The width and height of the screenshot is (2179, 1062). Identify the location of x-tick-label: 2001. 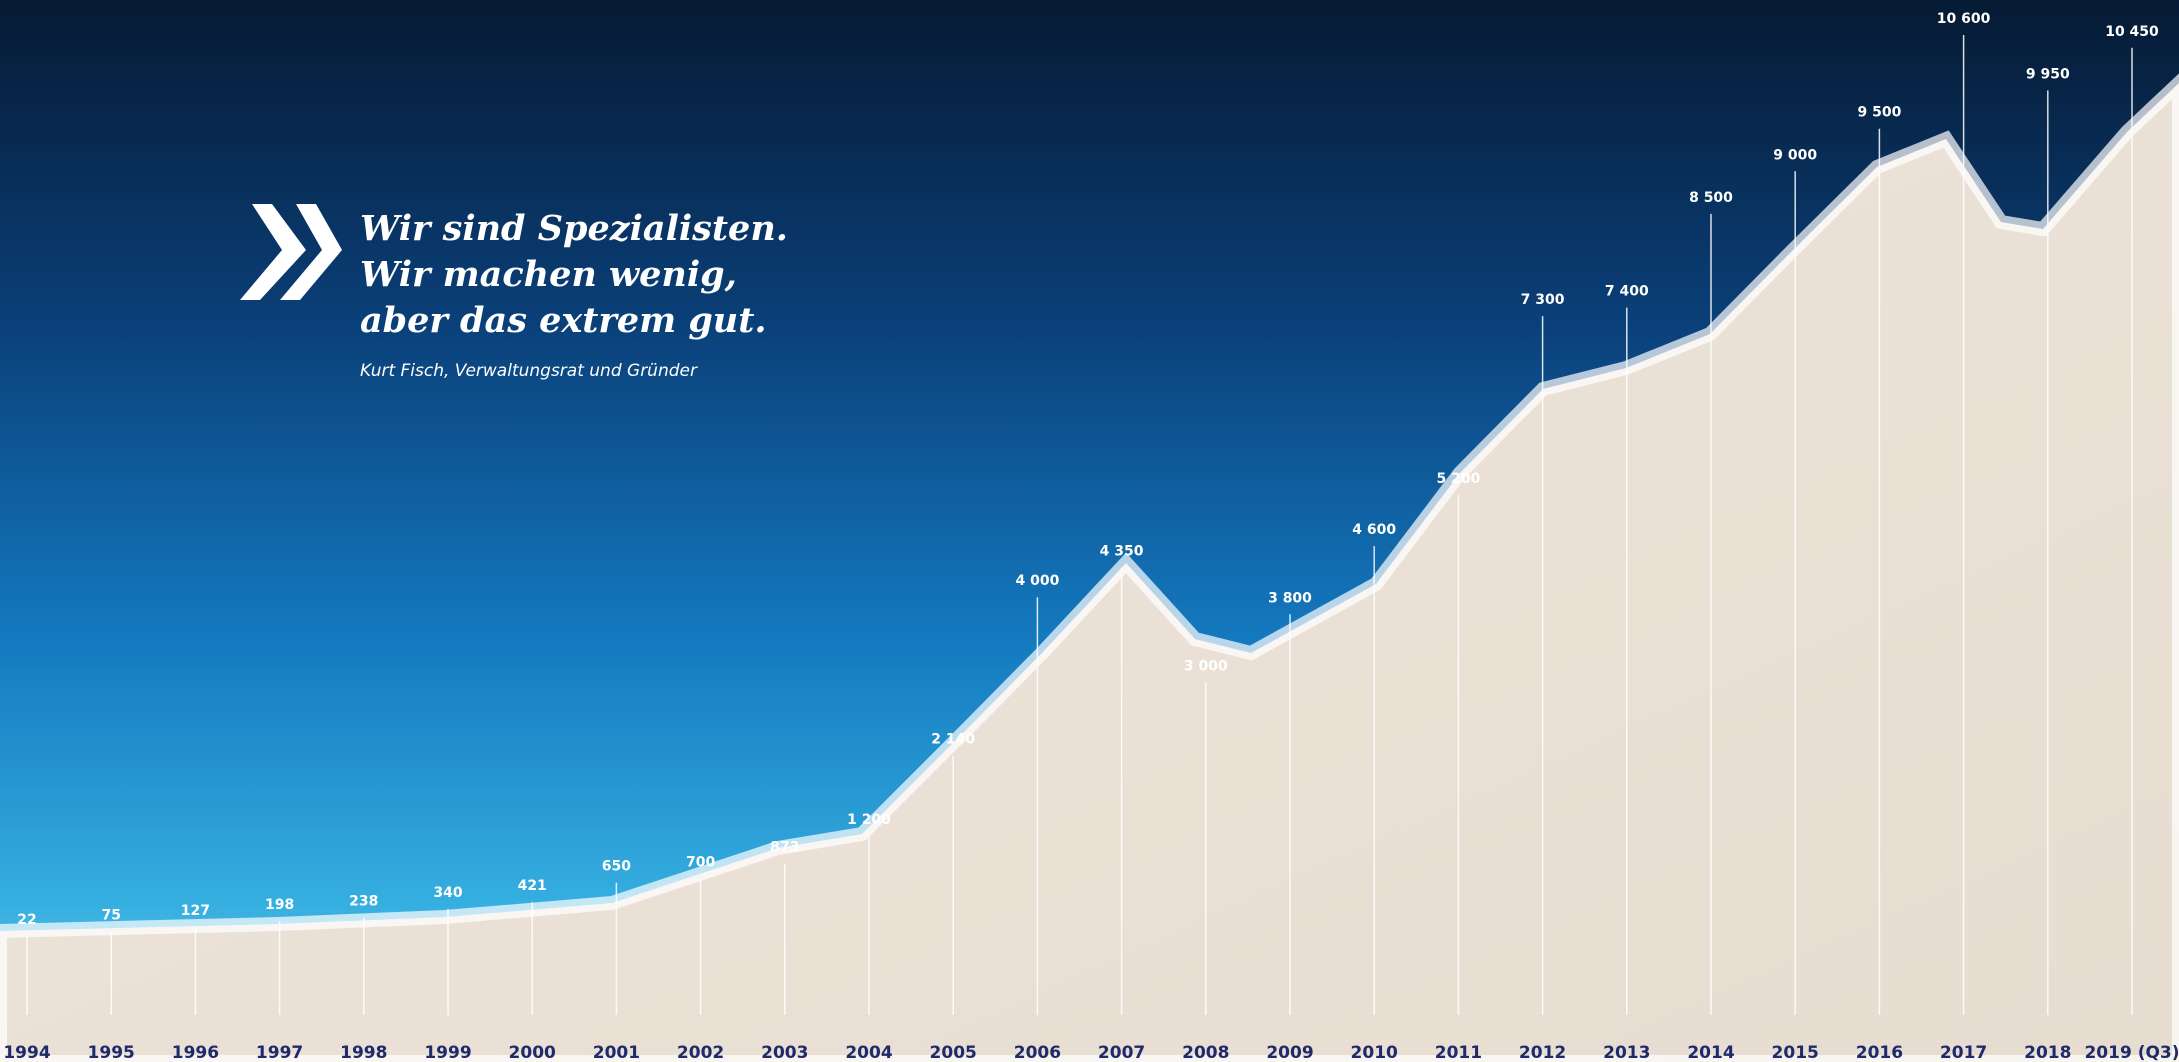
(616, 1052).